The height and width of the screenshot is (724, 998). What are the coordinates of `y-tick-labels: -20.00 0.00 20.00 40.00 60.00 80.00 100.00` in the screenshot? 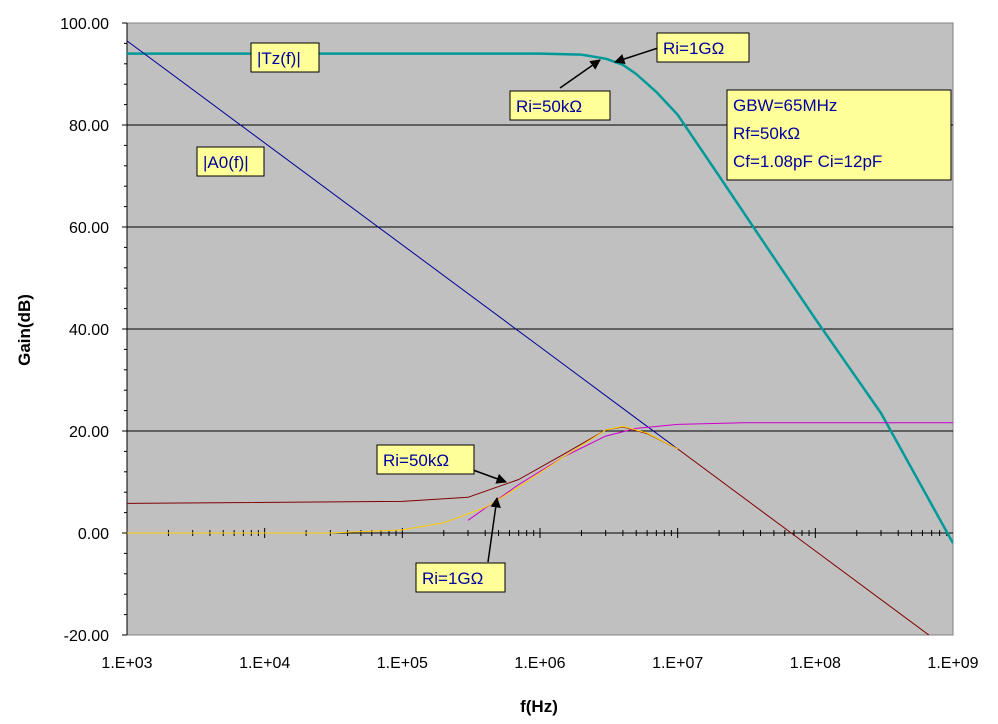 It's located at (84, 330).